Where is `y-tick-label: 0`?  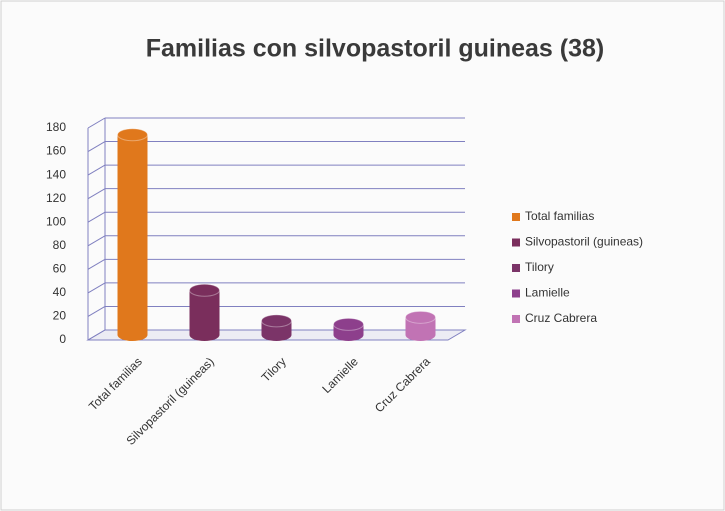 y-tick-label: 0 is located at coordinates (62, 339).